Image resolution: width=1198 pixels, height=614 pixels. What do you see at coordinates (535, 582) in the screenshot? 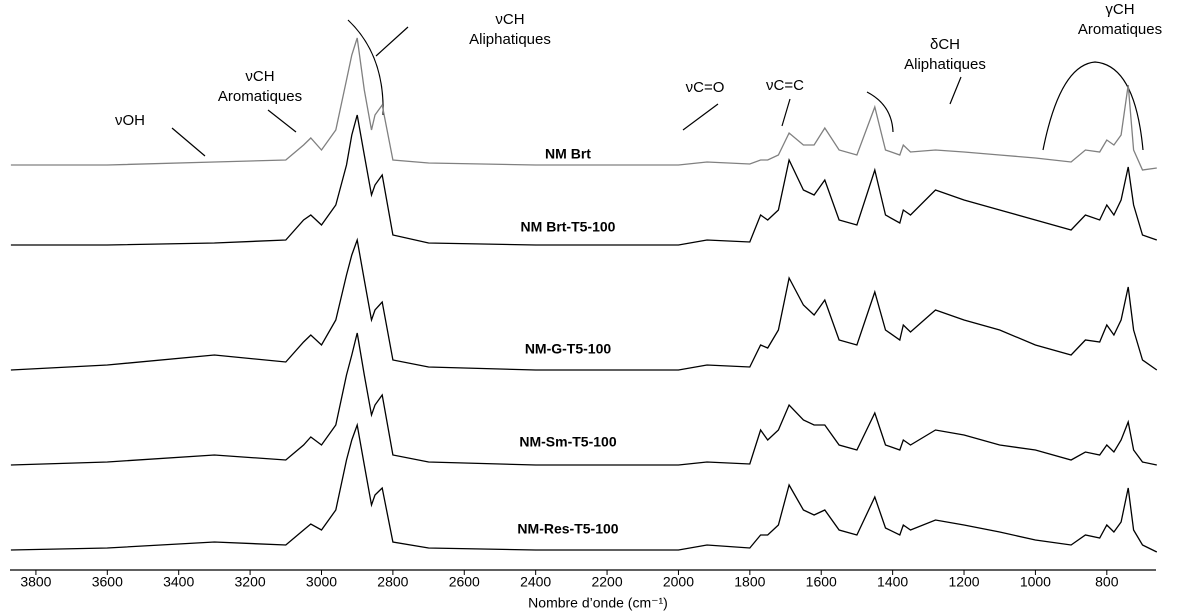
I see `x-tick-label: 2400` at bounding box center [535, 582].